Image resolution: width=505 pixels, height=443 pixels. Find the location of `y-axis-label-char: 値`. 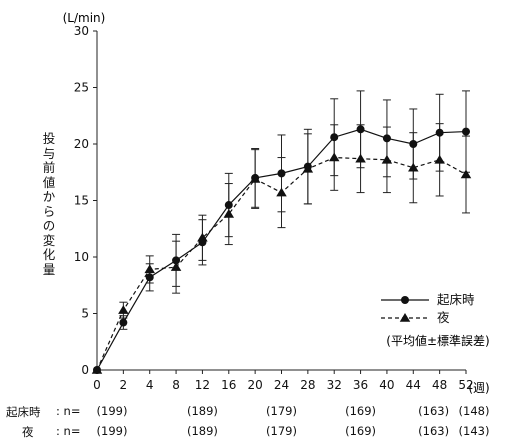

y-axis-label-char: 値 is located at coordinates (49, 182).